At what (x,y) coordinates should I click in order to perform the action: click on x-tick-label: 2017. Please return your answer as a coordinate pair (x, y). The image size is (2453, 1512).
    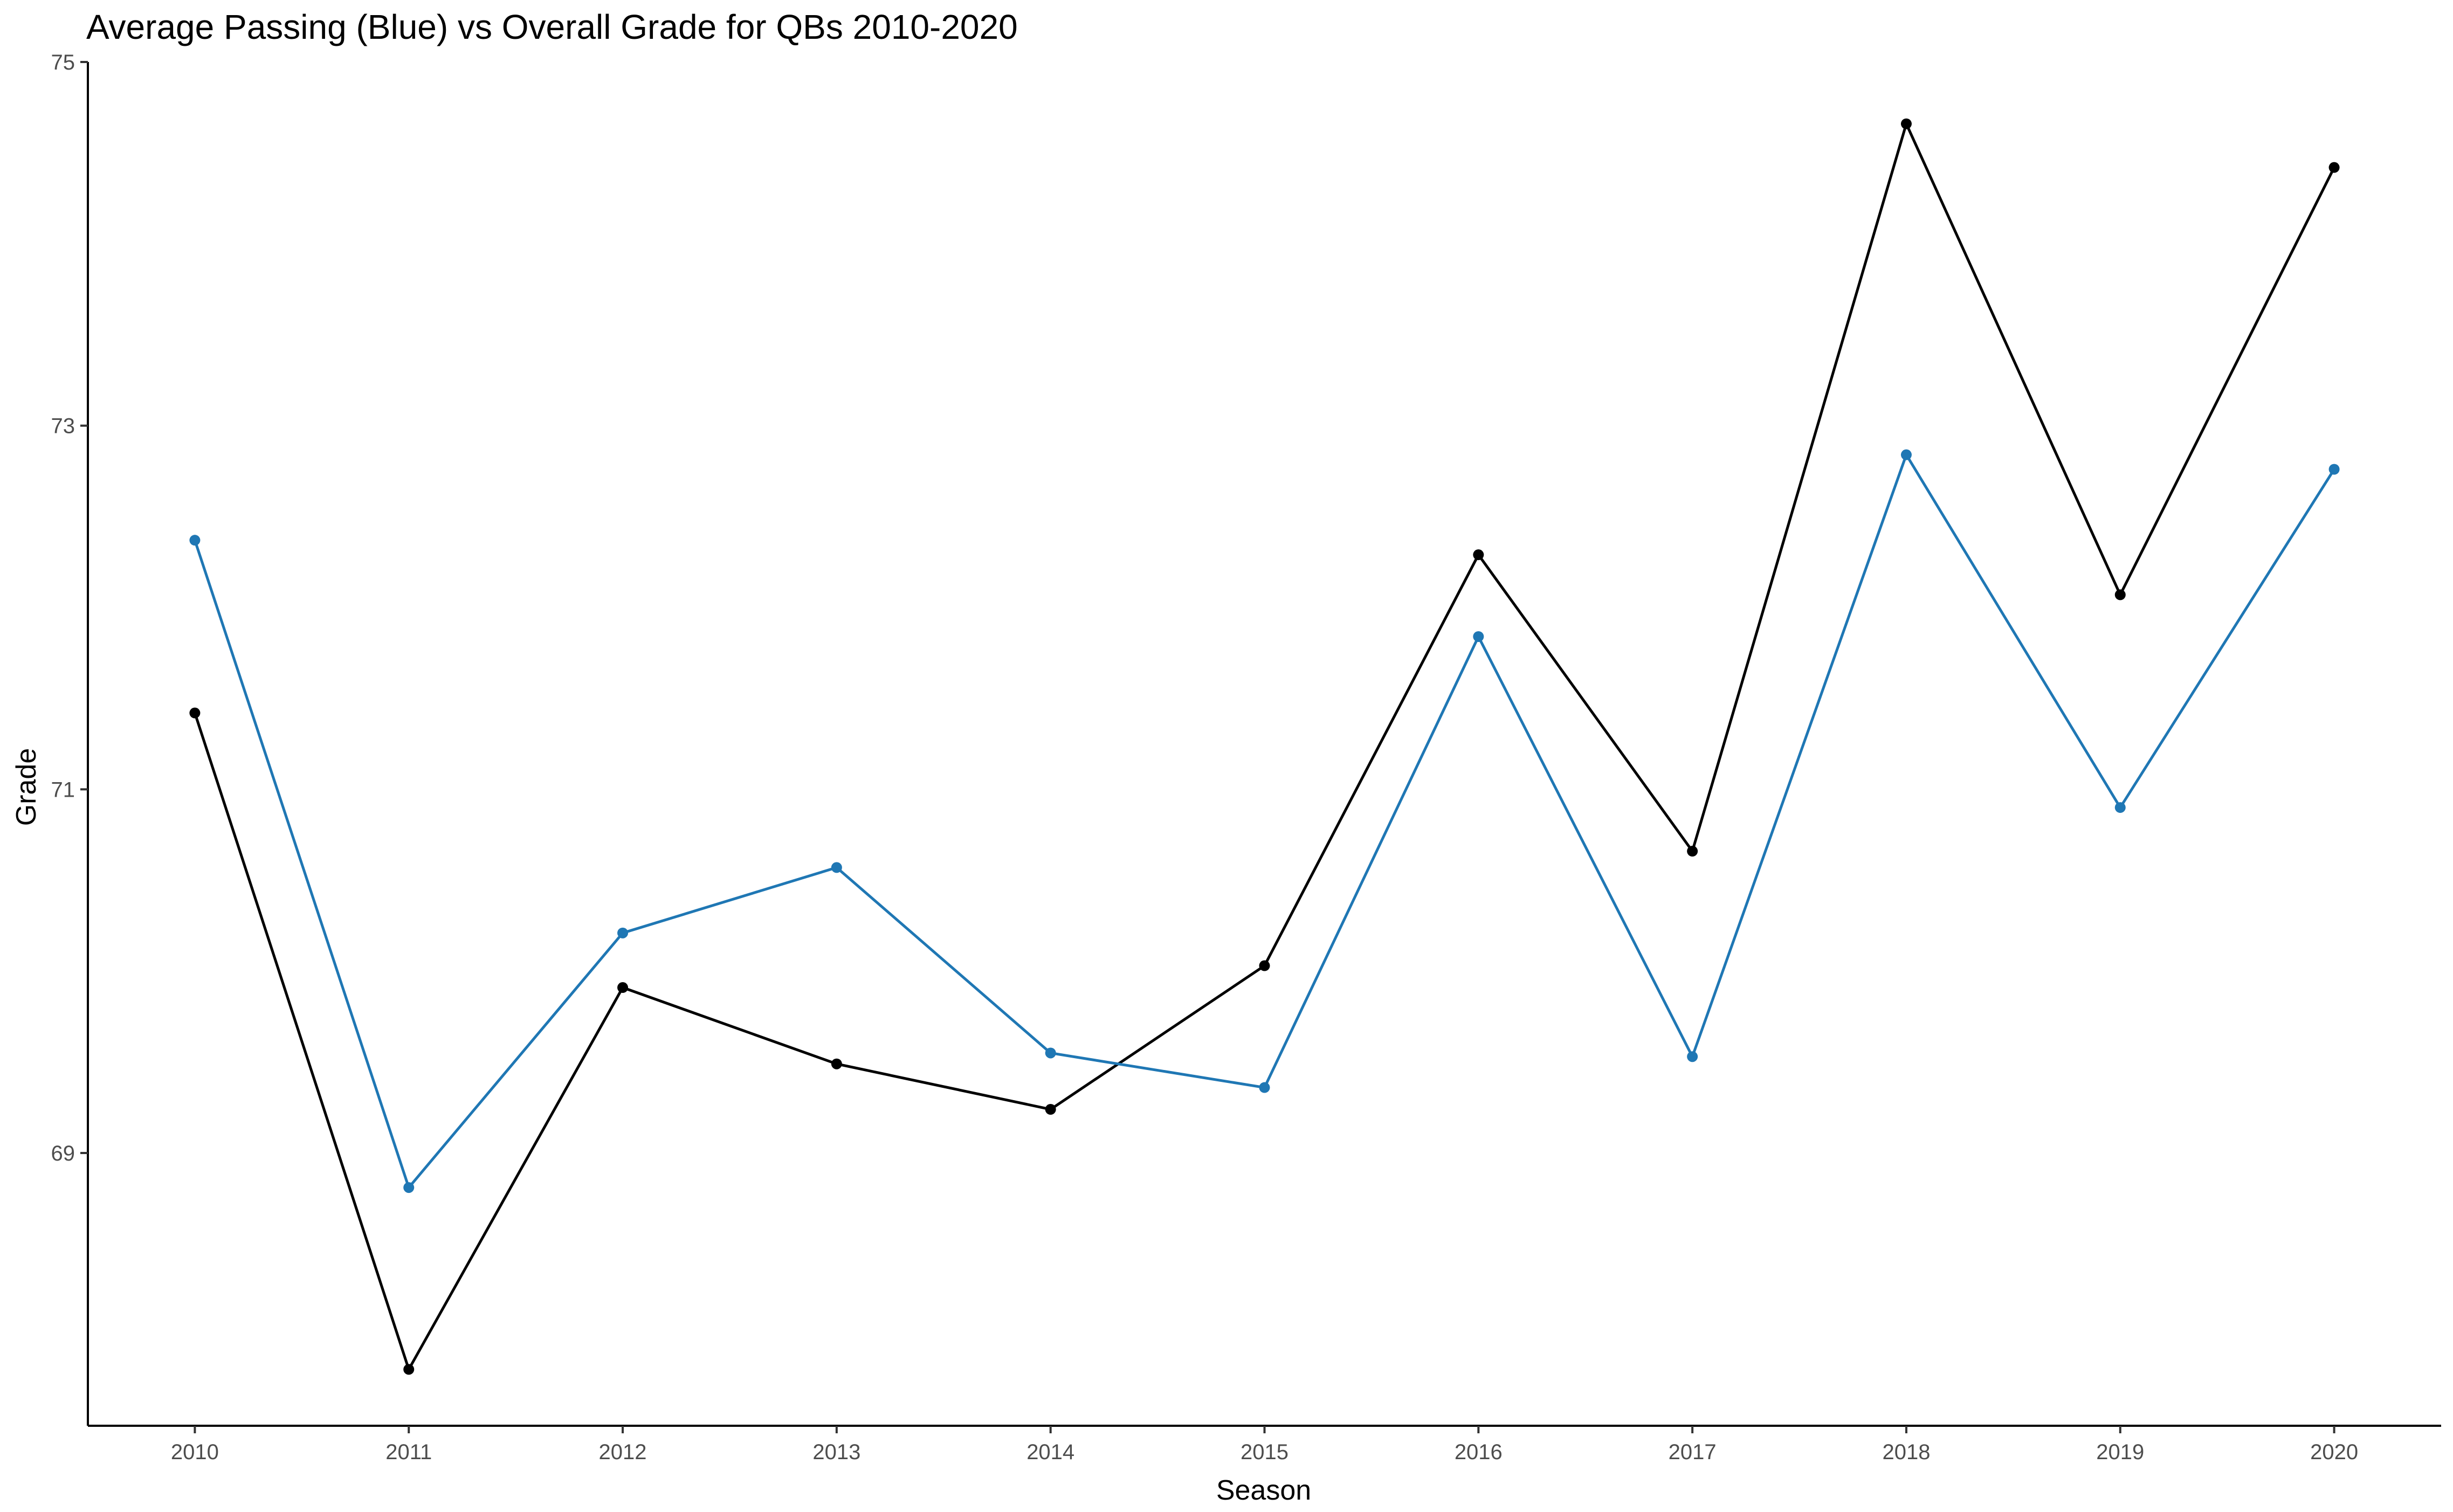
    Looking at the image, I should click on (1693, 1452).